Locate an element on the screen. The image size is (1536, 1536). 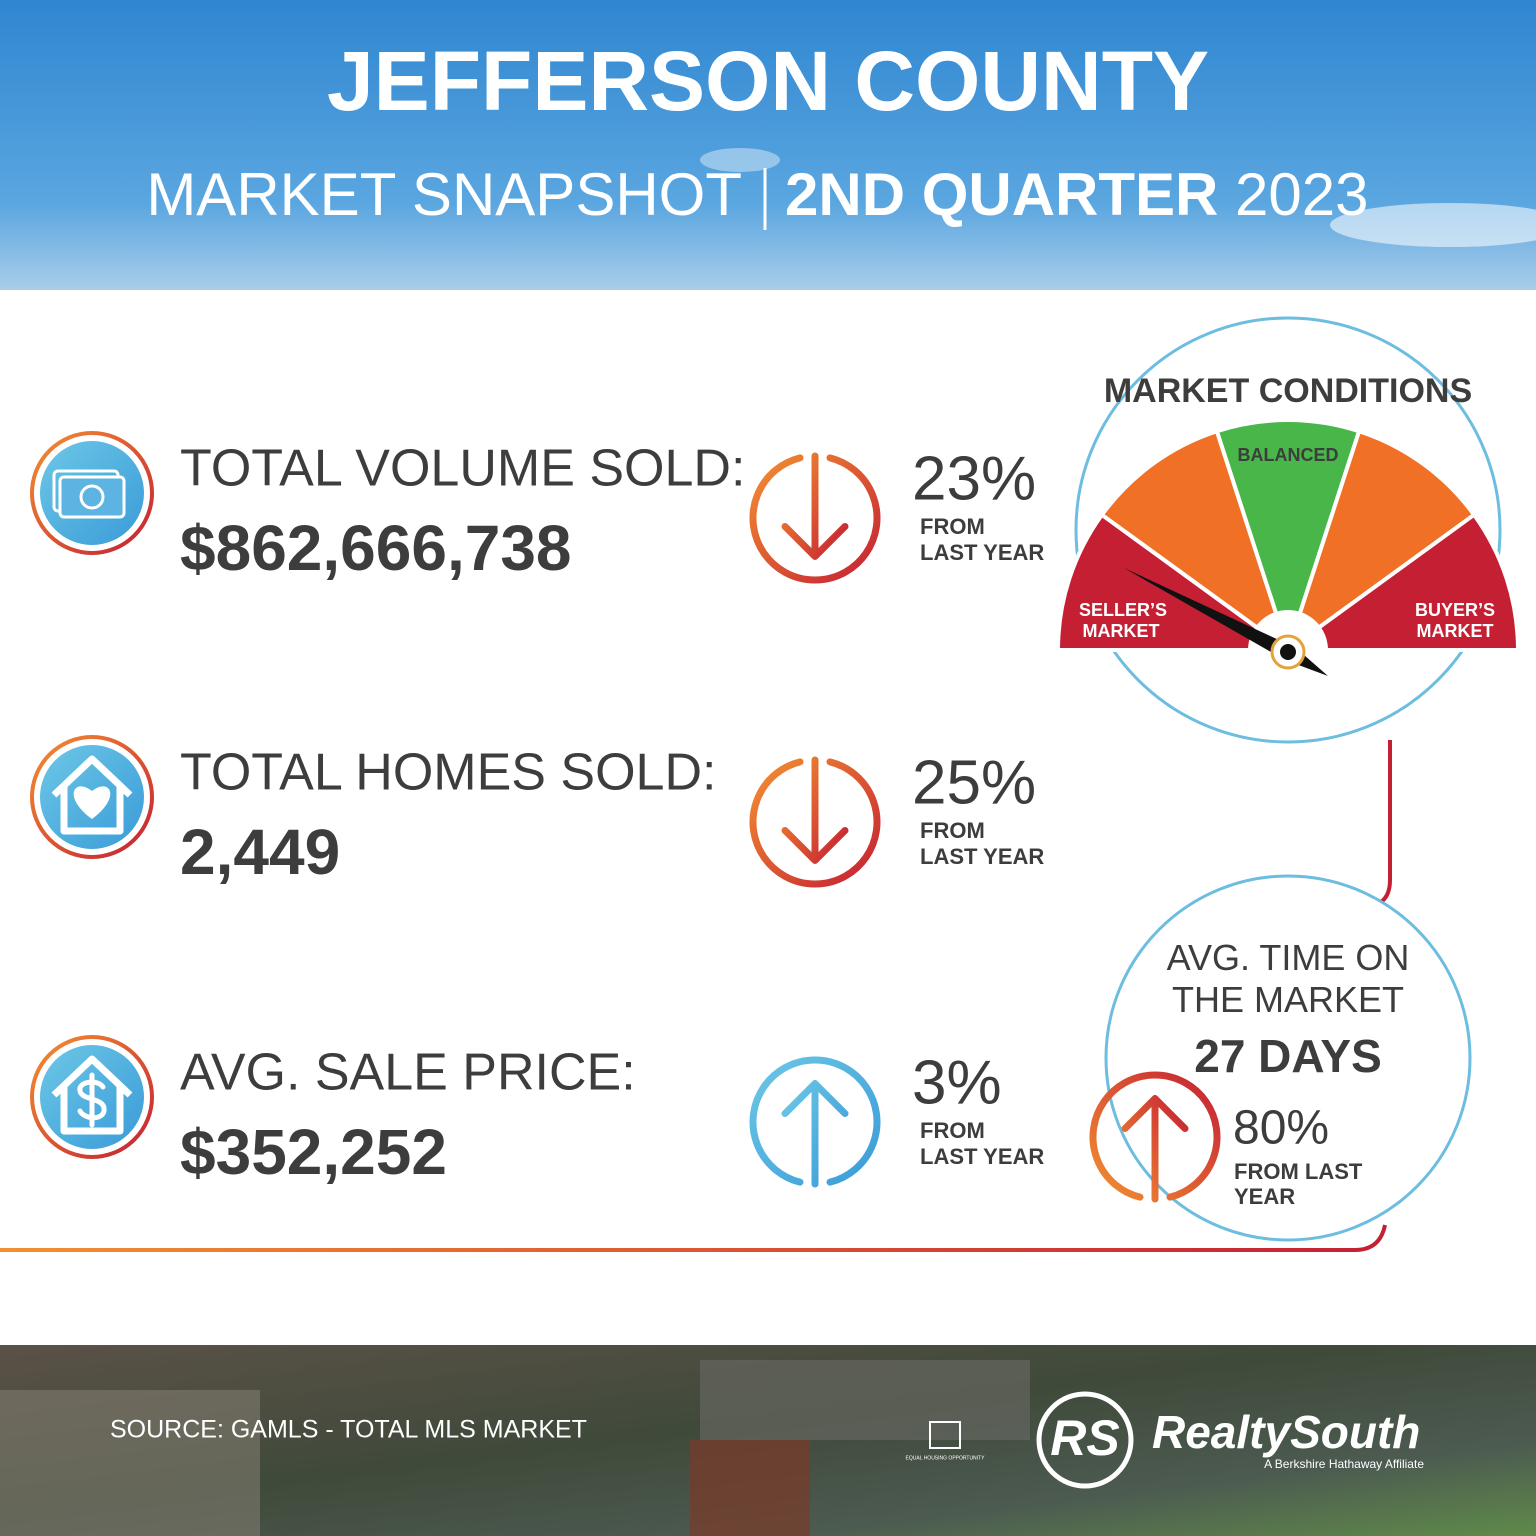
icon-dollar is located at coordinates (92, 1100).